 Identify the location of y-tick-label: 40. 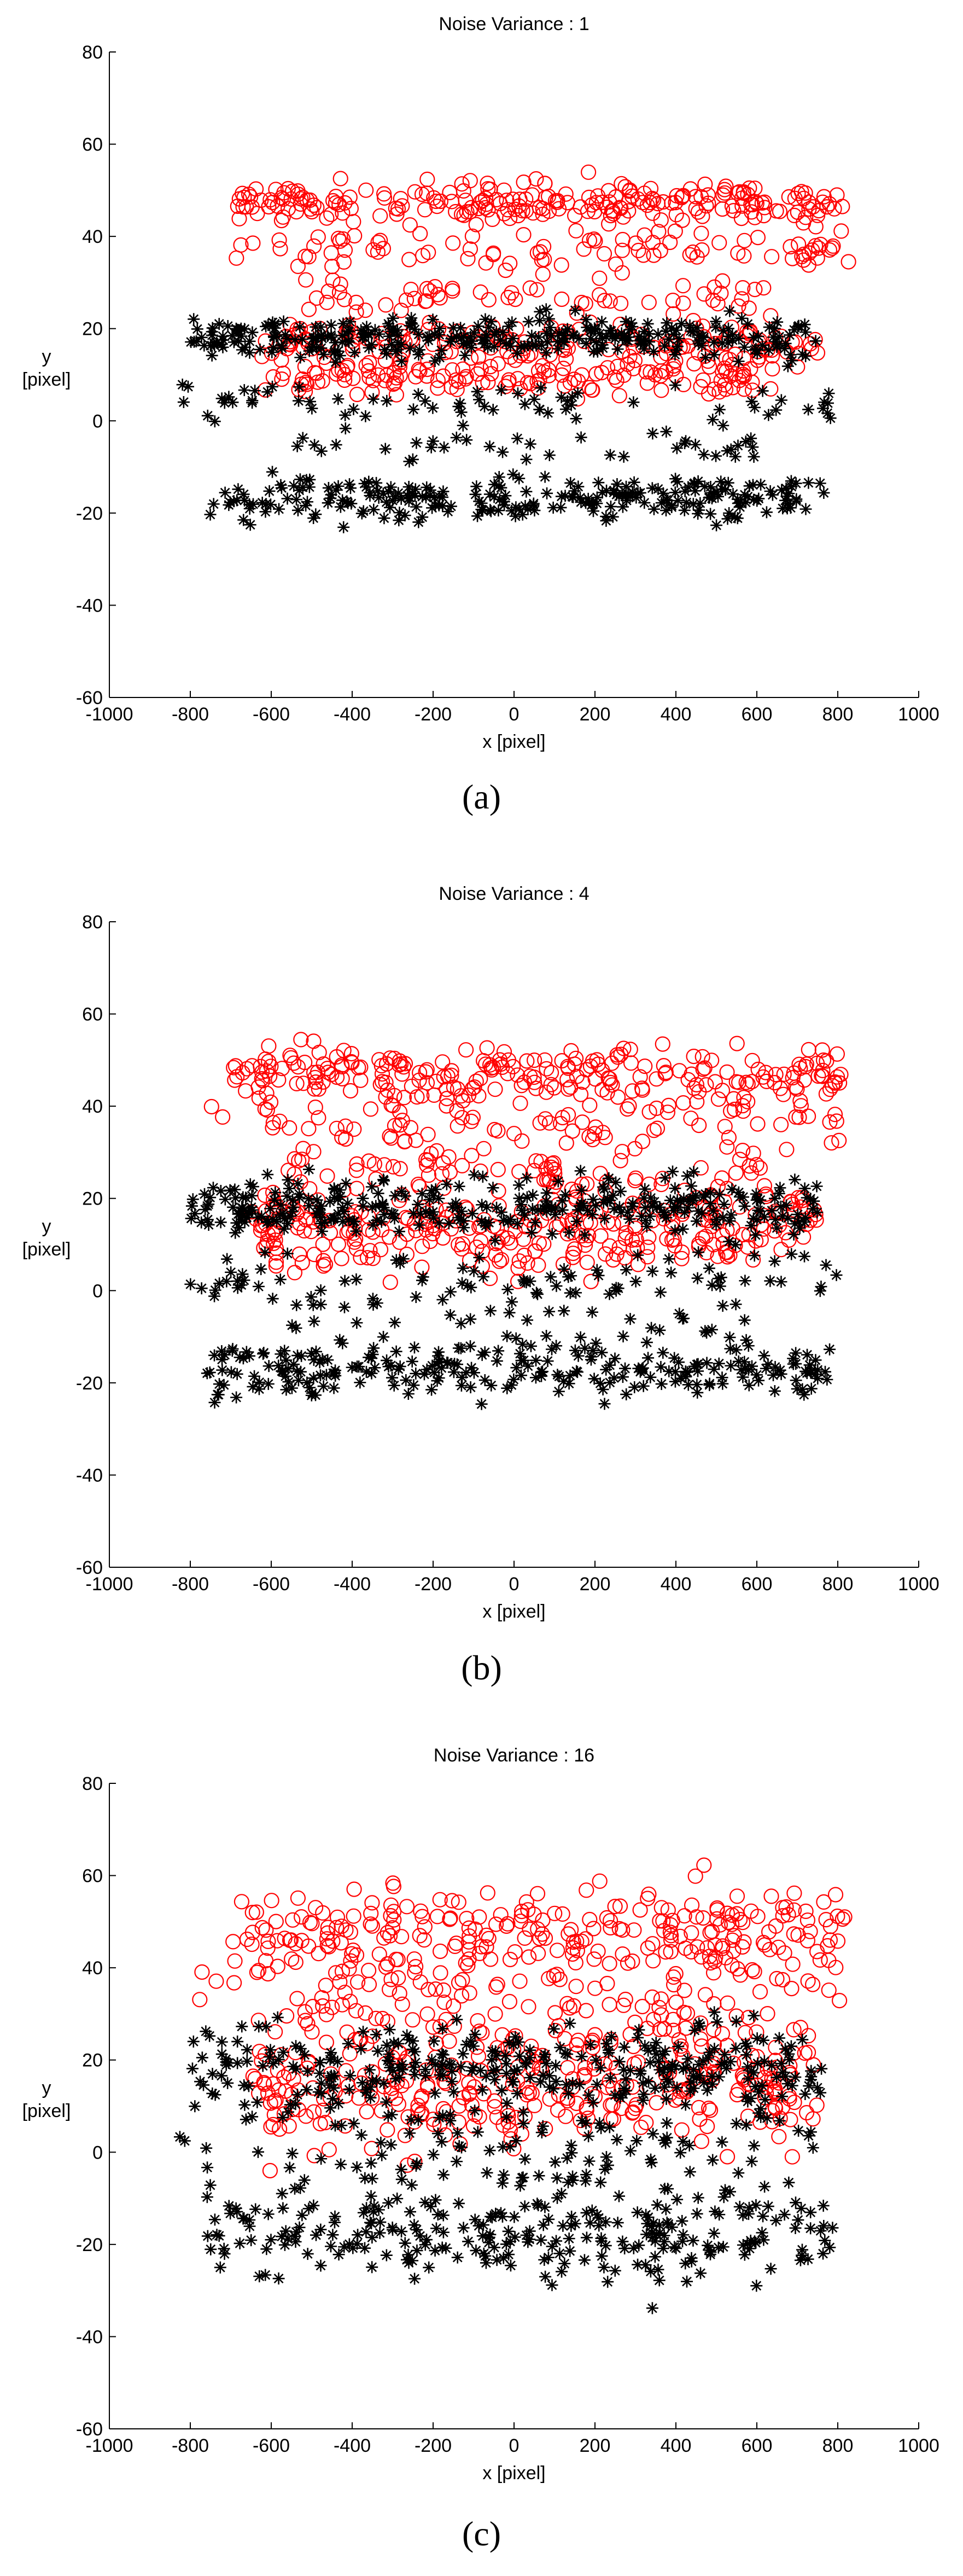
(92, 1968).